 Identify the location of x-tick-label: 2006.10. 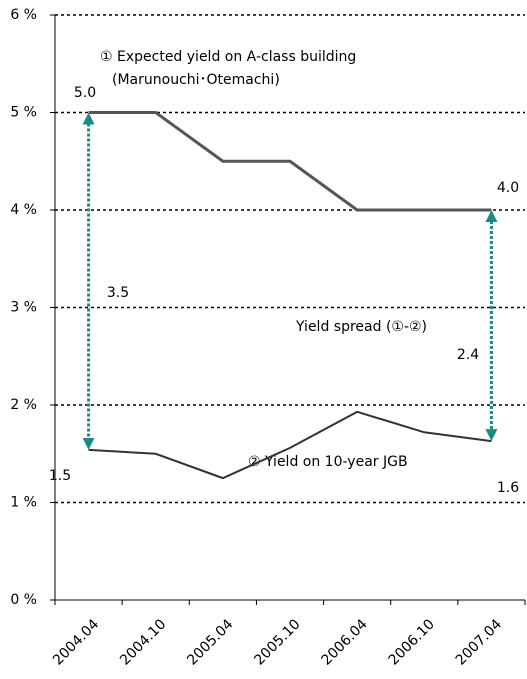
(412, 642).